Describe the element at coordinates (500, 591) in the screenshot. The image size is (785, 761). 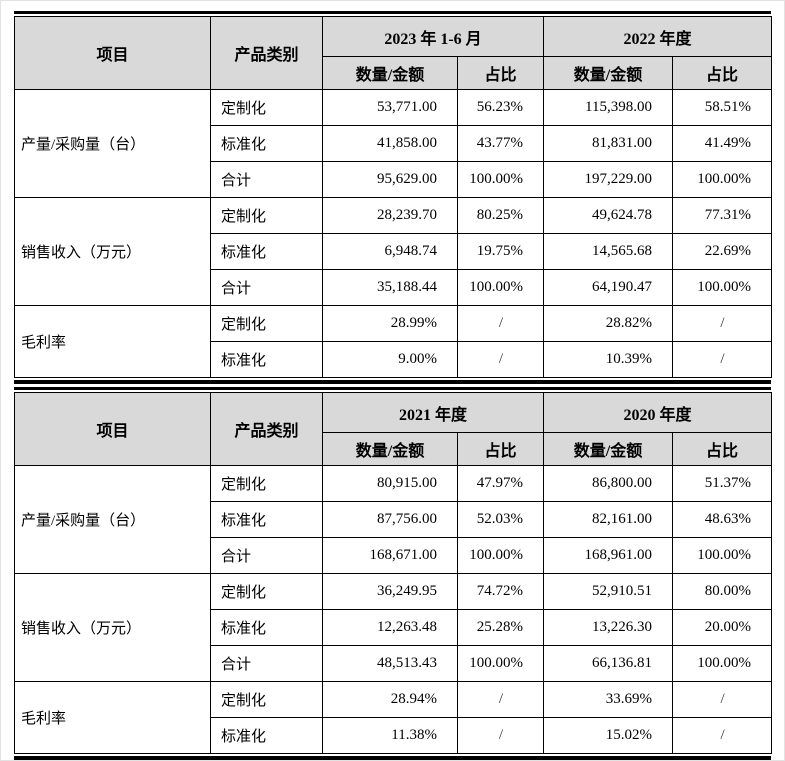
I see `value-cell: 74.72%` at that location.